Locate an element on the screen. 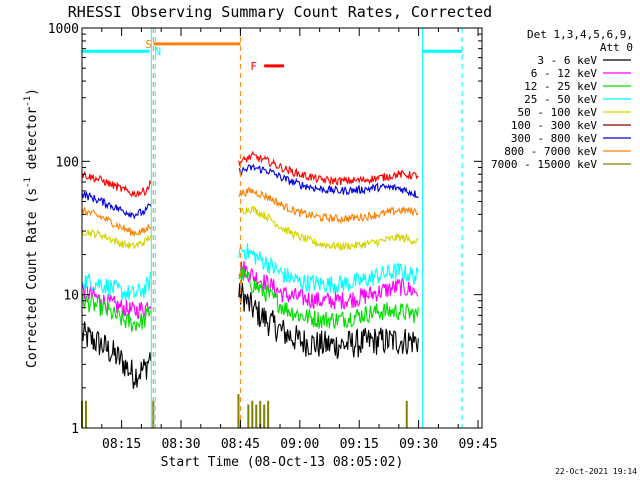 This screenshot has height=480, width=640. x-axis-label: Start Time (08-Oct-13 08:05:02) is located at coordinates (282, 462).